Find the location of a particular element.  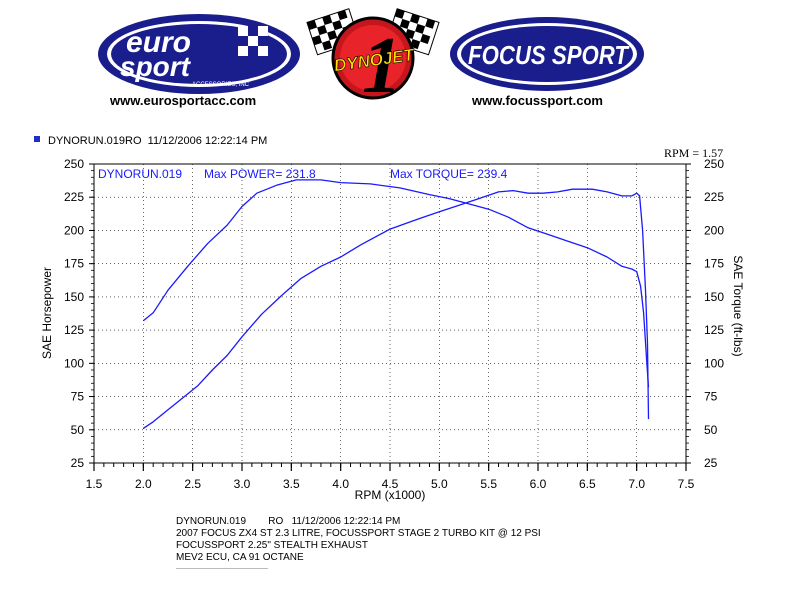

run-notes-line1: DYNORUN.019 RO 11/12/2006 12:22:14 PM is located at coordinates (288, 521).